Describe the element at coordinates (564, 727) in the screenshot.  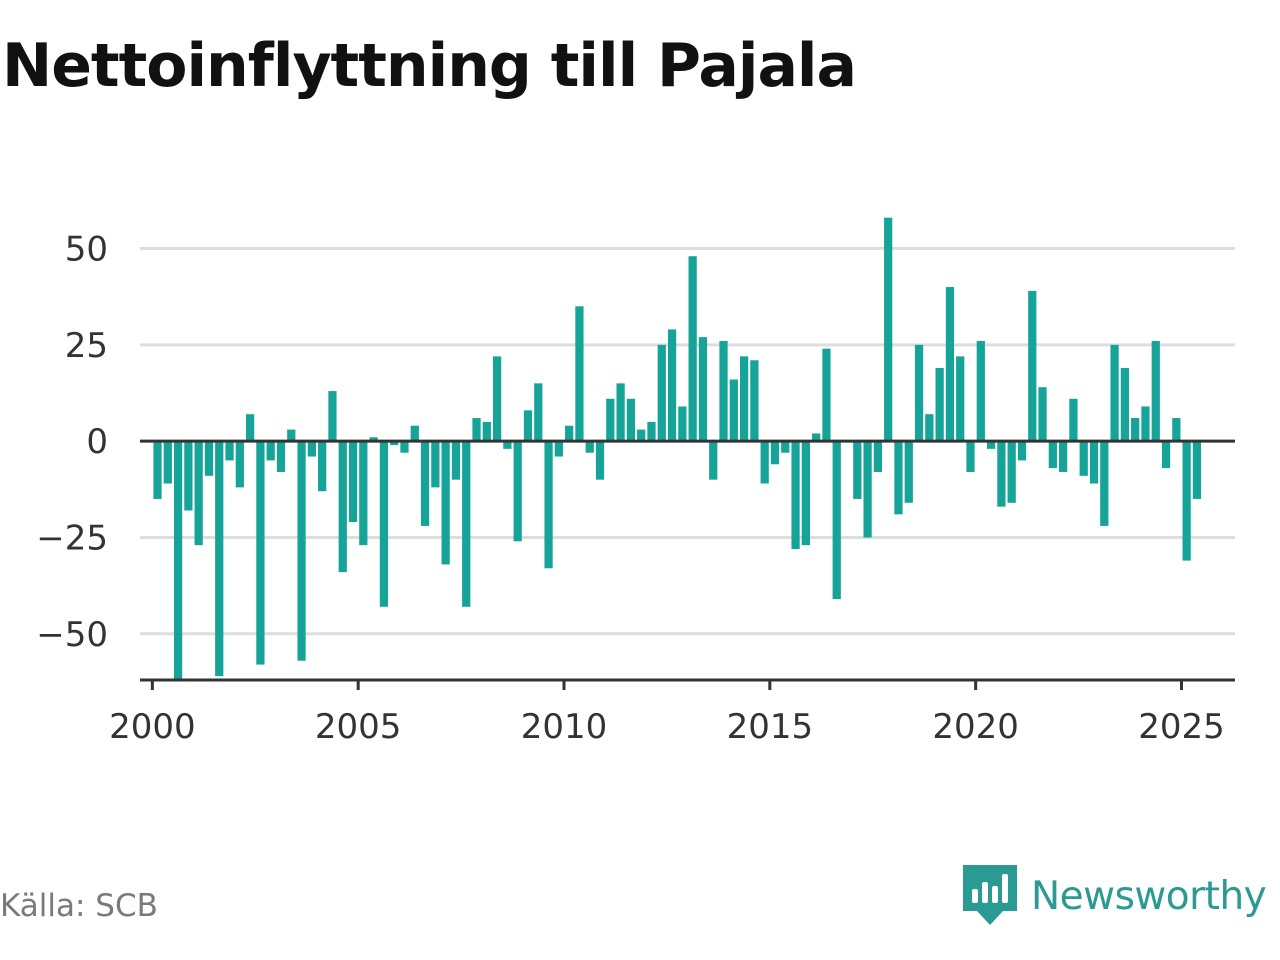
I see `x-tick-label: 2010` at that location.